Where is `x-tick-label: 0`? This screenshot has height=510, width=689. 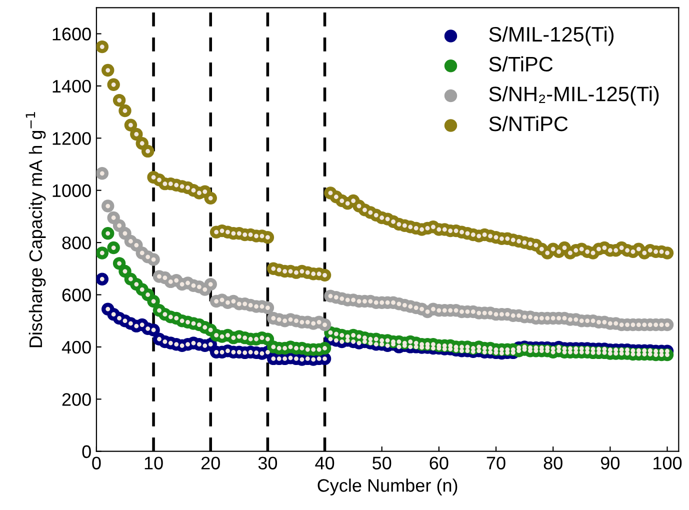 x-tick-label: 0 is located at coordinates (96, 463).